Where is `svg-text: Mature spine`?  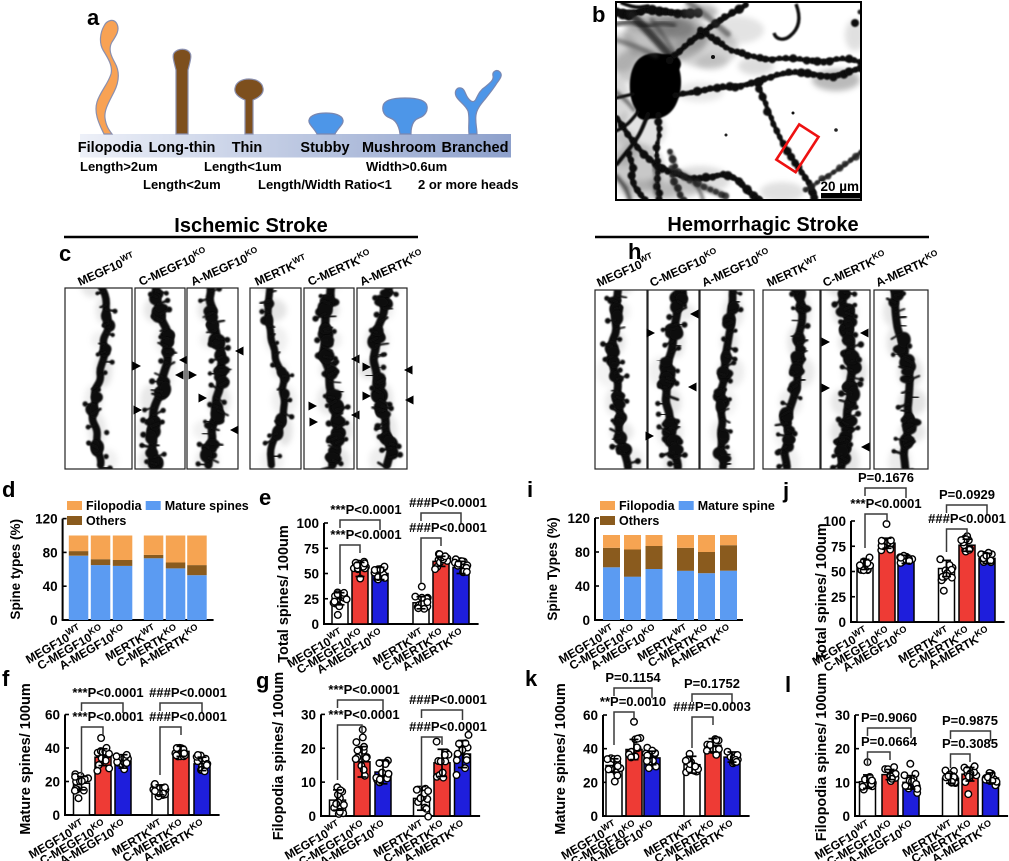 svg-text: Mature spine is located at coordinates (736, 506).